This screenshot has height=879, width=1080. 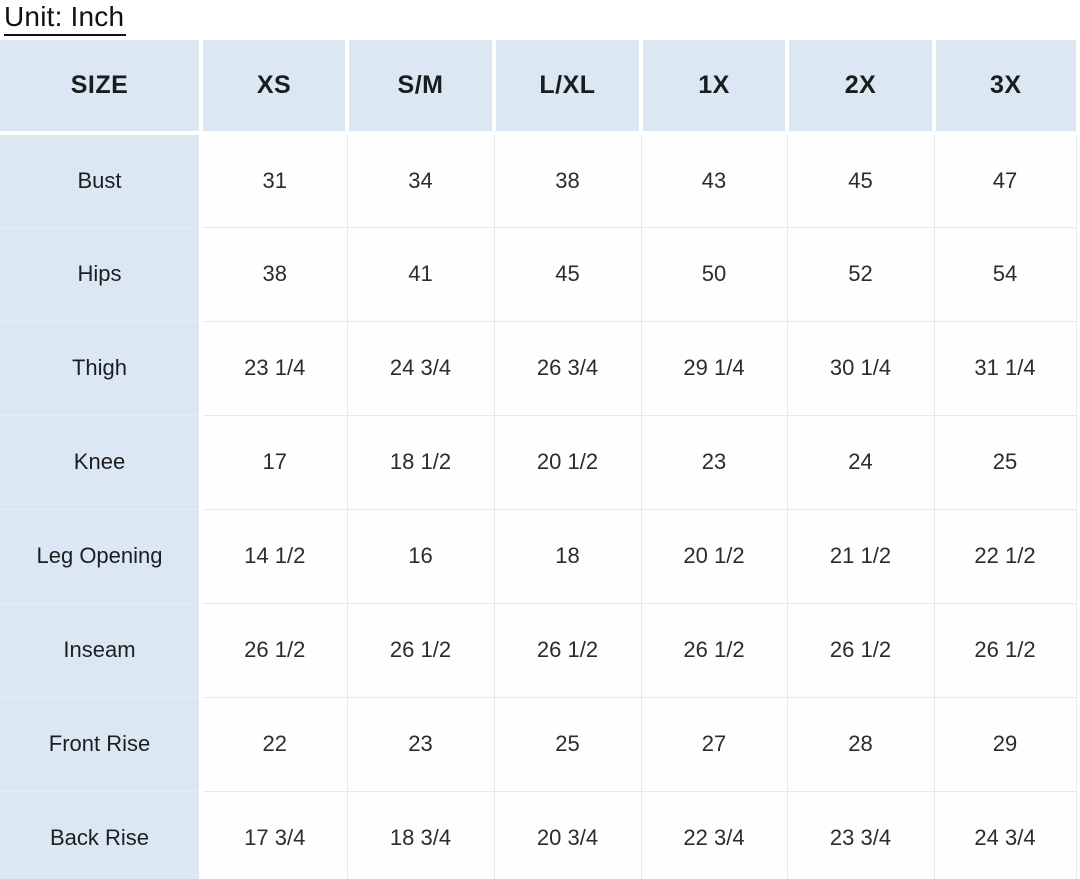 I want to click on measurement-cell: 18 1/2, so click(x=420, y=462).